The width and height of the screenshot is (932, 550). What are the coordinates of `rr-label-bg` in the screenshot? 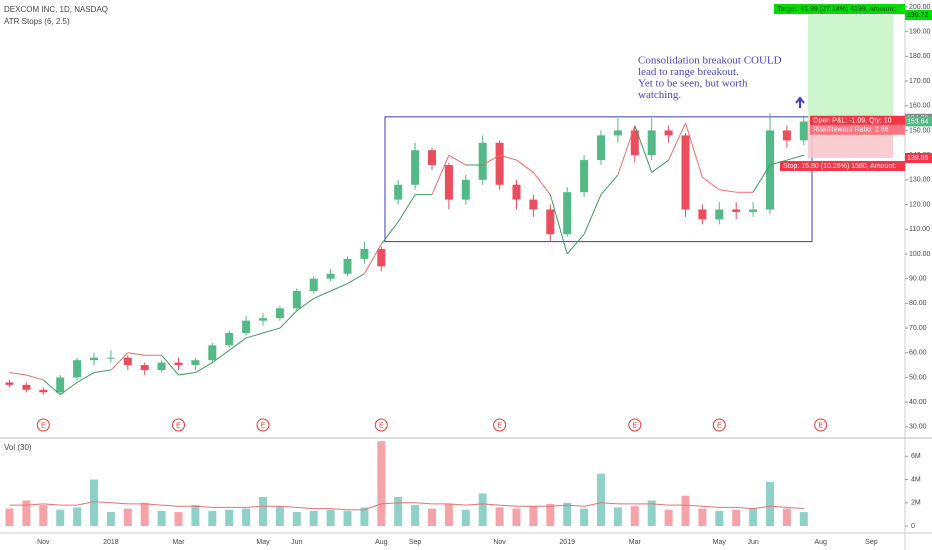 It's located at (857, 129).